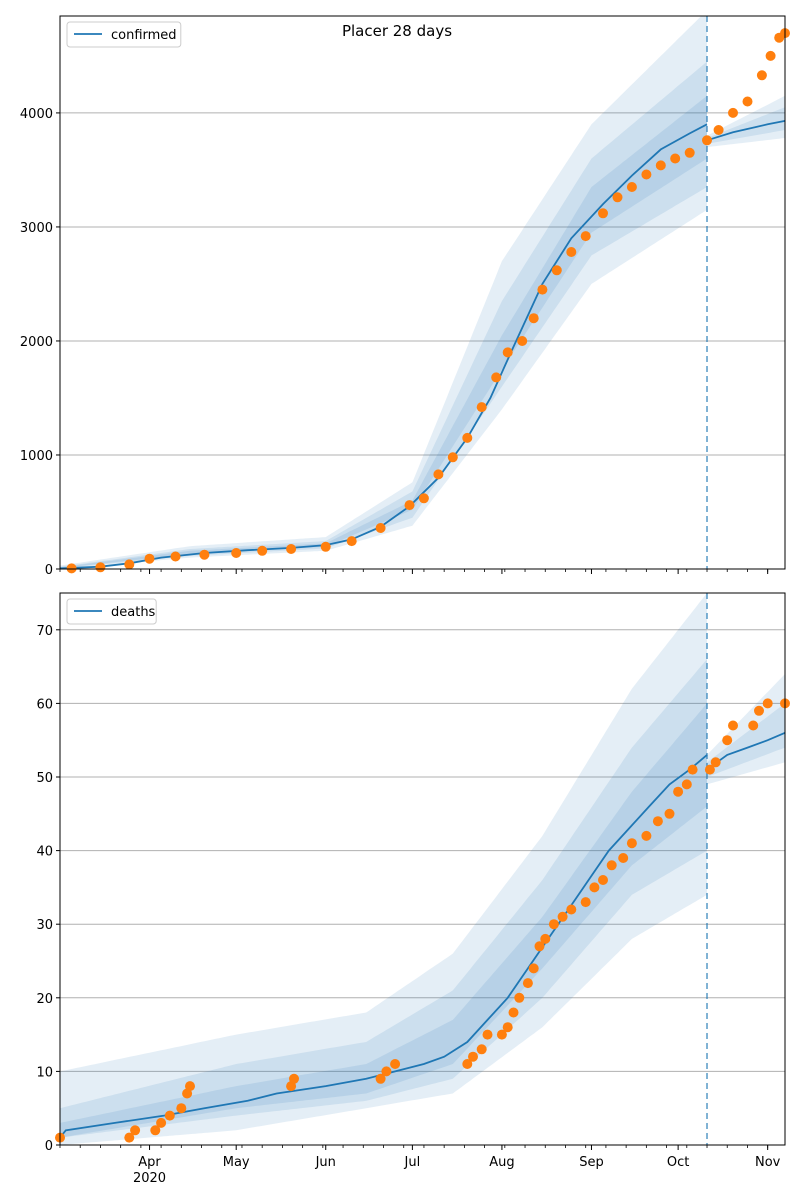 The width and height of the screenshot is (800, 1200). What do you see at coordinates (678, 1162) in the screenshot?
I see `x-tick-label: Oct` at bounding box center [678, 1162].